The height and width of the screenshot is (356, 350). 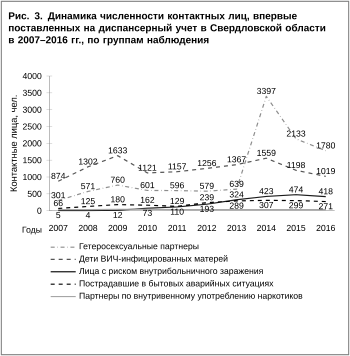 I want to click on y-tick-label: 1500, so click(x=32, y=160).